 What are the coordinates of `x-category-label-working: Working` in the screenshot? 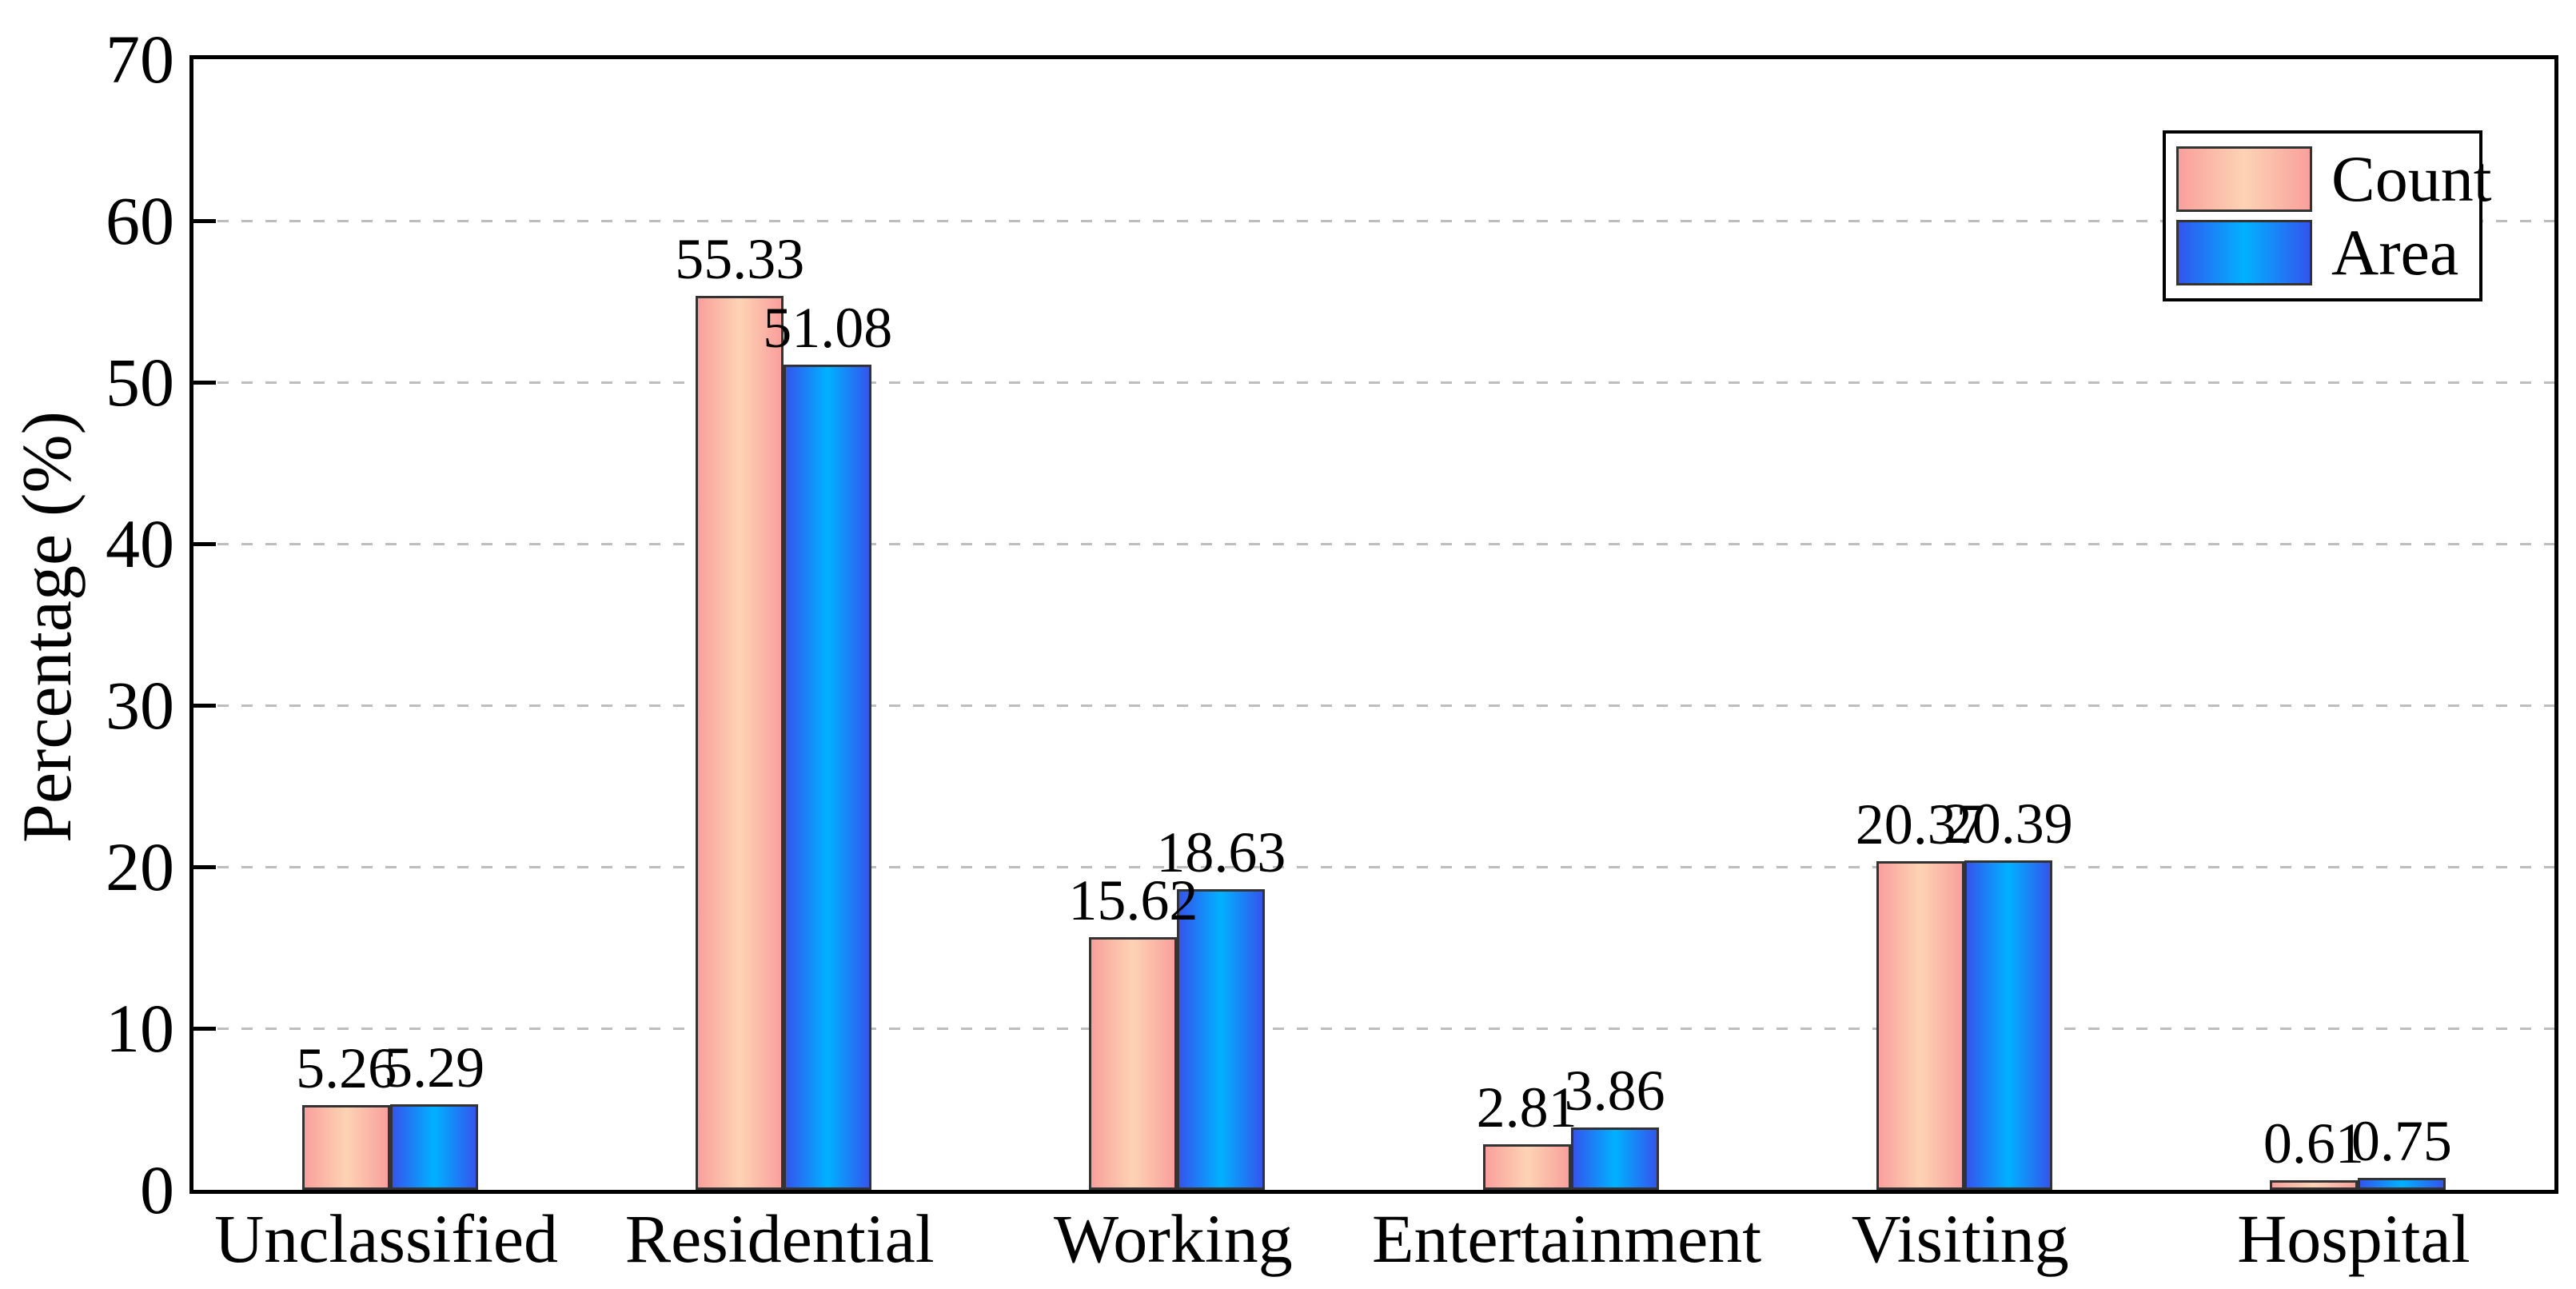 It's located at (1173, 1239).